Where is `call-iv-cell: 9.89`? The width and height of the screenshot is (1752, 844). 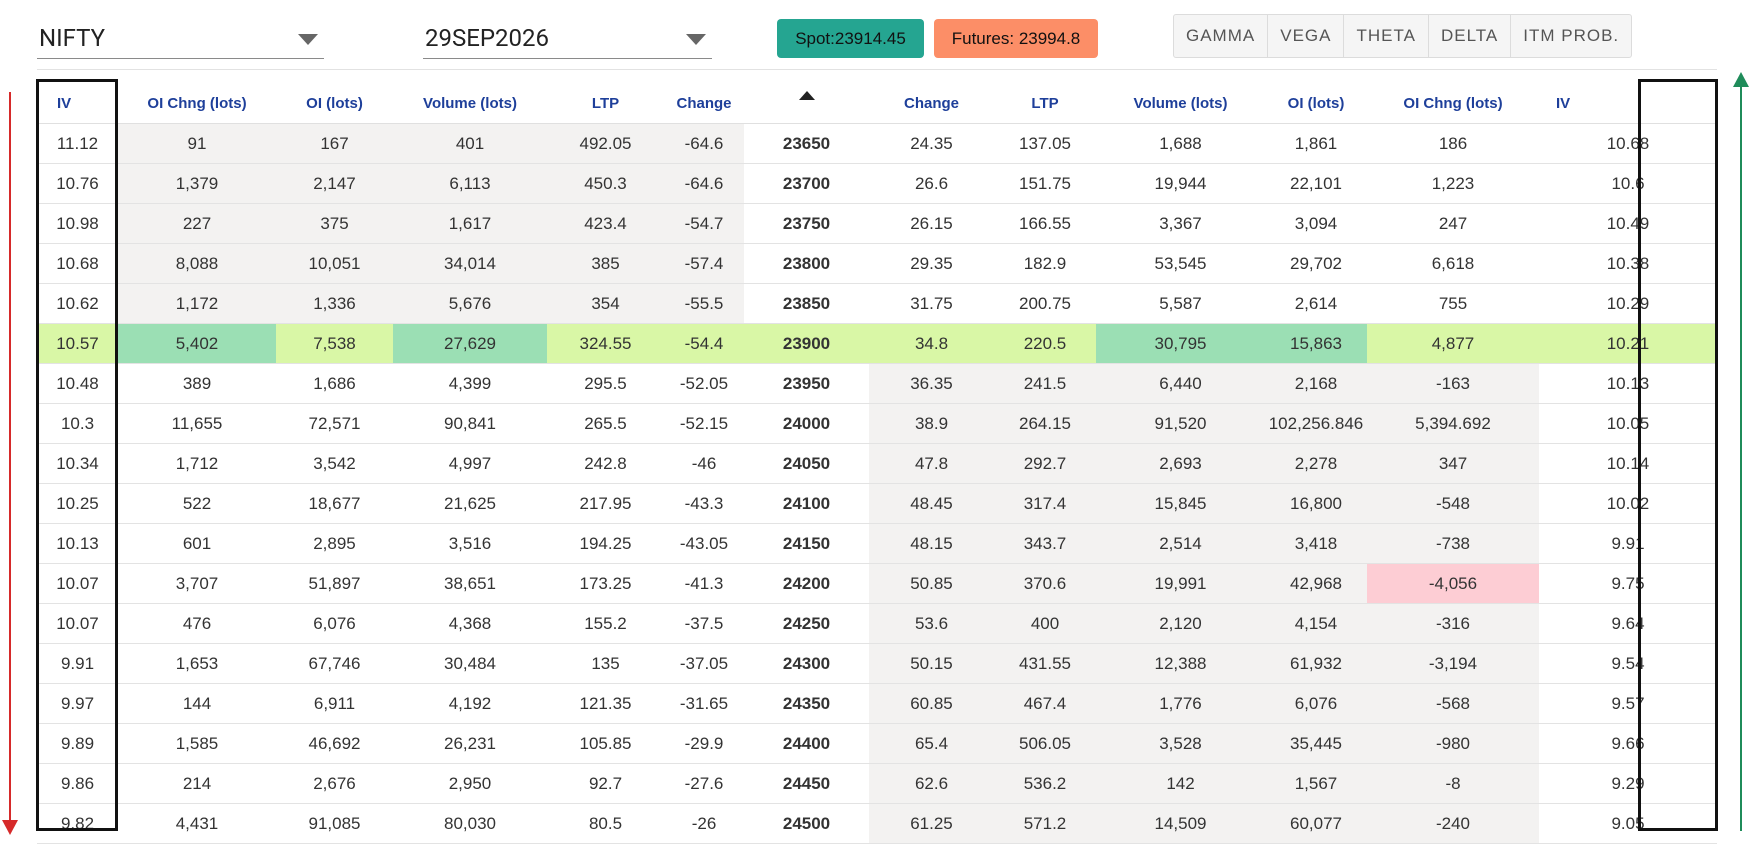 call-iv-cell: 9.89 is located at coordinates (77, 743).